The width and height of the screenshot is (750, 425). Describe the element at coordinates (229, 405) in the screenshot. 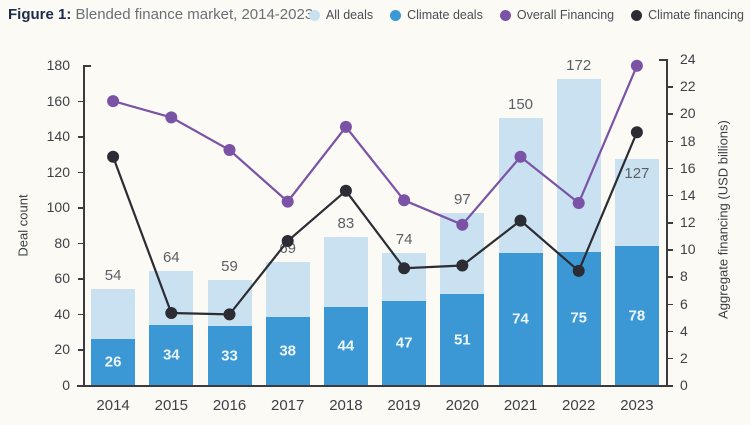

I see `x-axis-label-2016: 2016` at that location.